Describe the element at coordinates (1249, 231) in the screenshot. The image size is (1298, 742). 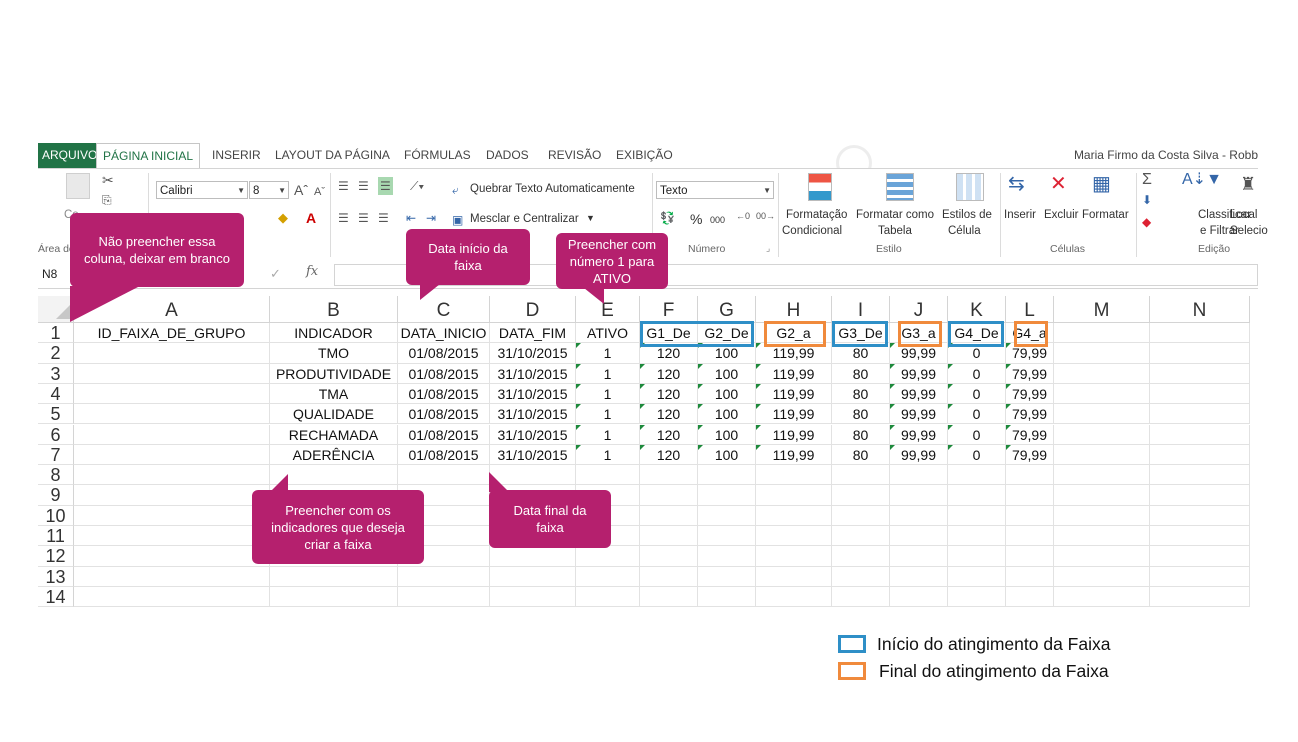
I see `find-label-2: Selecio` at that location.